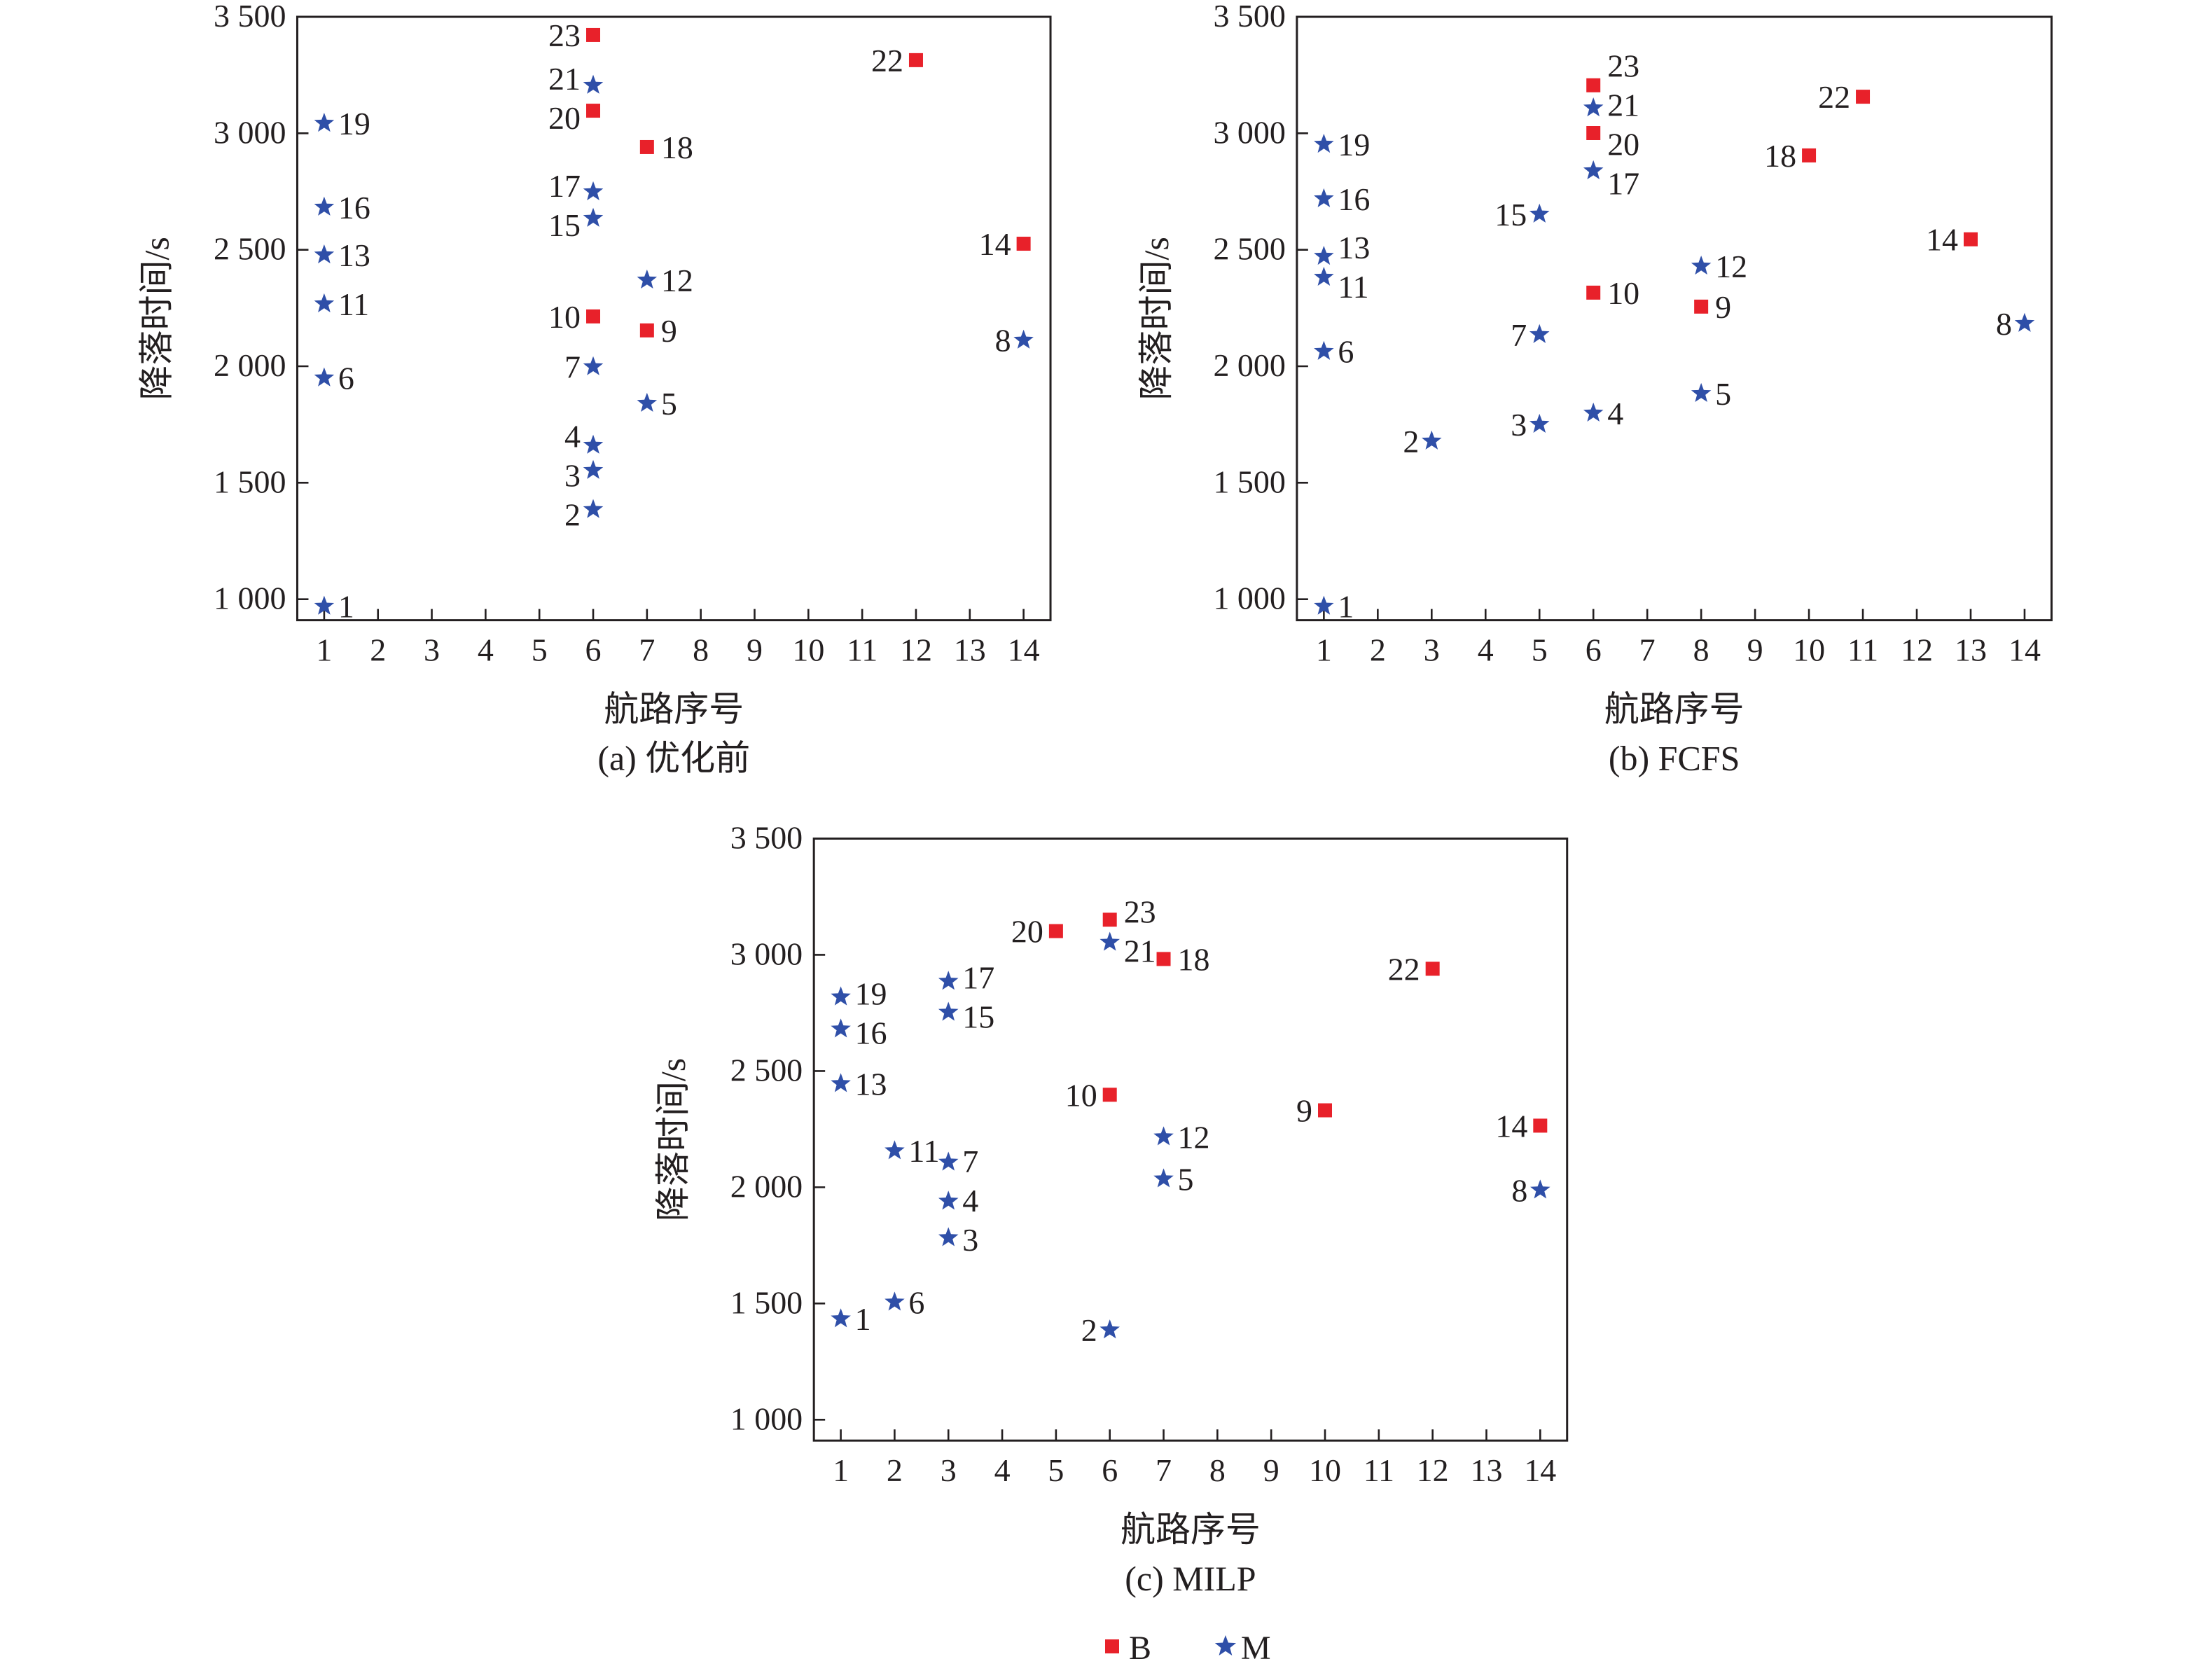 The height and width of the screenshot is (1680, 2206). I want to click on x-tick-label: 5, so click(1056, 1470).